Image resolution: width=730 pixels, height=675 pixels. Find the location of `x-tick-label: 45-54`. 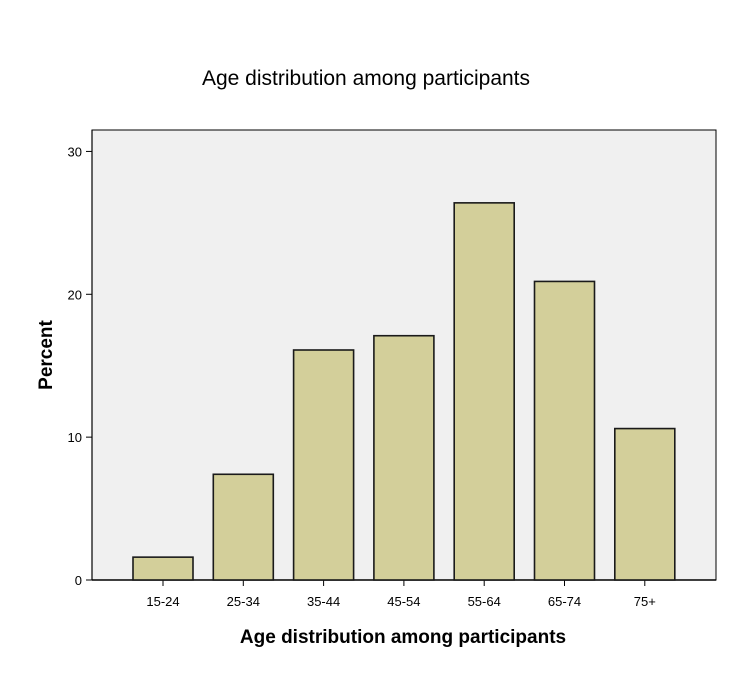

x-tick-label: 45-54 is located at coordinates (403, 601).